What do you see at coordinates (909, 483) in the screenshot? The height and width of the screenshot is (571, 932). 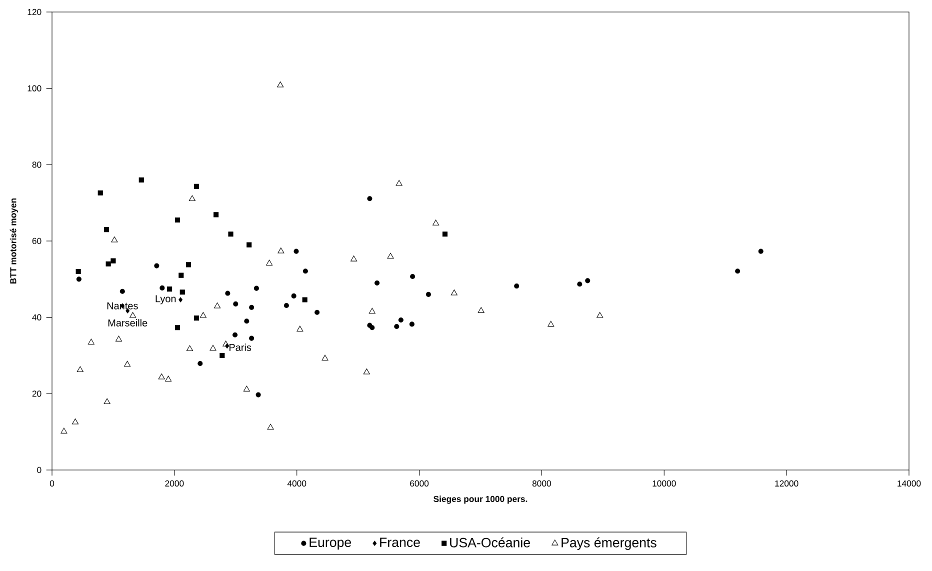 I see `x-tick-label: 14000` at bounding box center [909, 483].